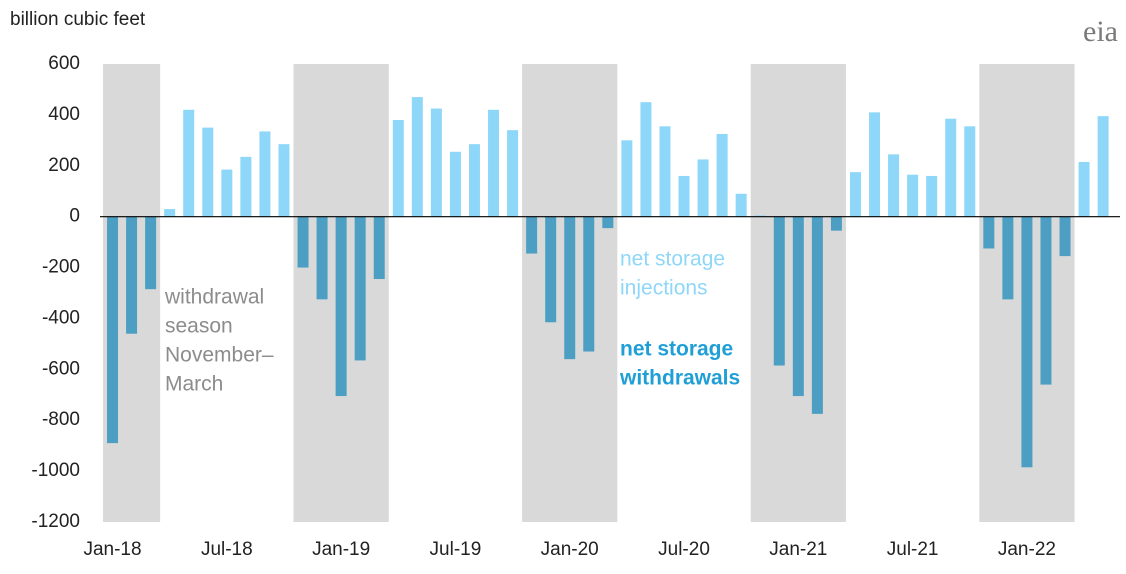 Image resolution: width=1126 pixels, height=574 pixels. I want to click on x-tick-label: Jan-22, so click(1027, 549).